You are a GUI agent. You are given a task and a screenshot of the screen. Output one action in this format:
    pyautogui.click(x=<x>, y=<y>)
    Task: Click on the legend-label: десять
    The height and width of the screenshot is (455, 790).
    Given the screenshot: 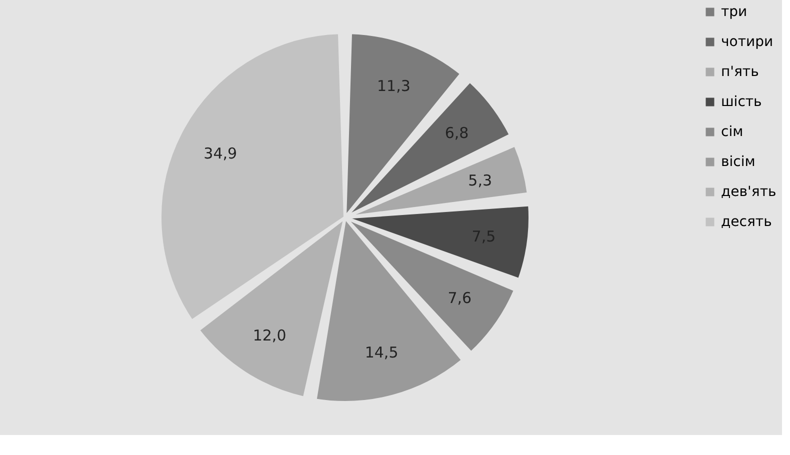 What is the action you would take?
    pyautogui.click(x=746, y=222)
    